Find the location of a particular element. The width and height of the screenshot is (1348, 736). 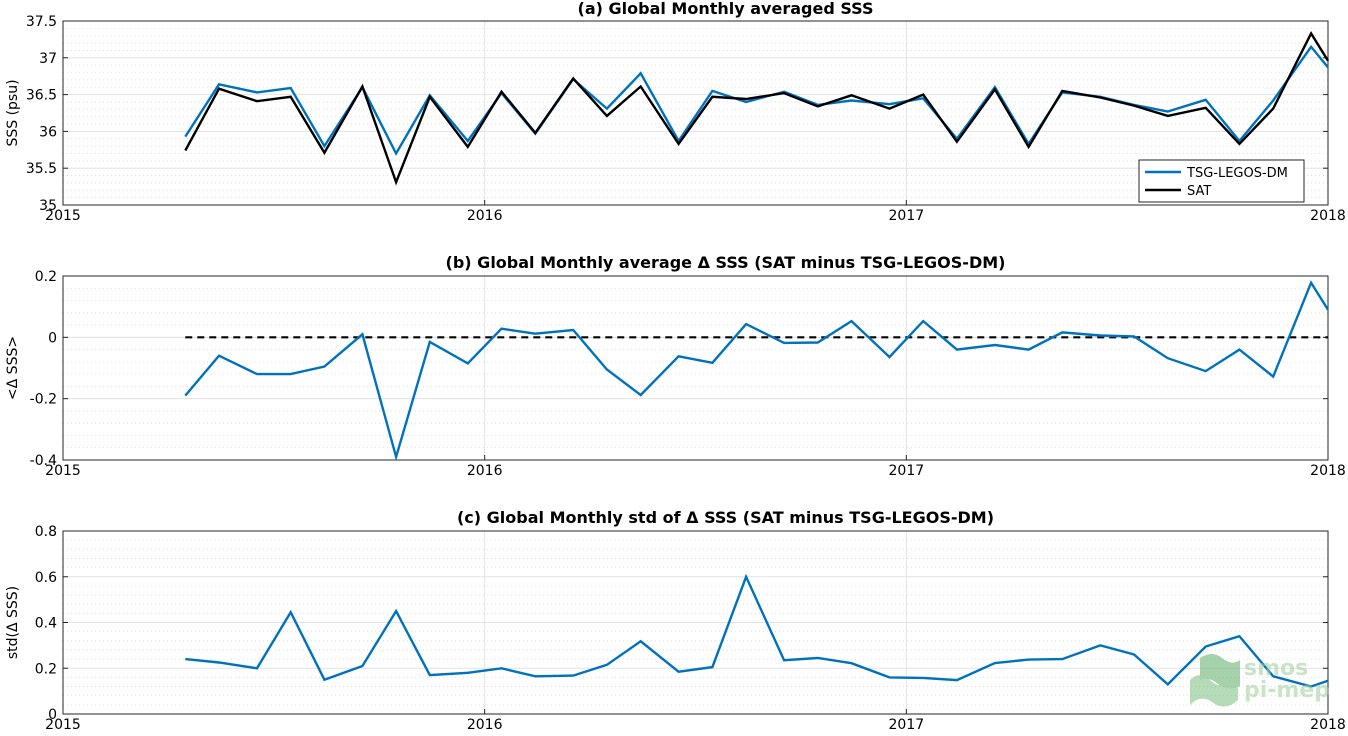

wave-icon-back is located at coordinates (1220, 671).